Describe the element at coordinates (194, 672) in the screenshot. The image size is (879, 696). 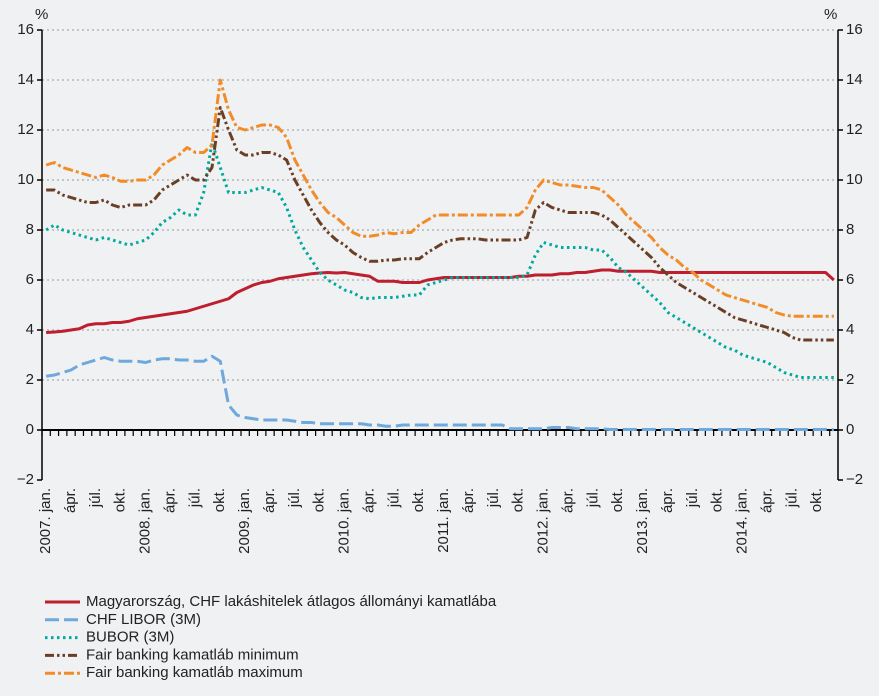
I see `legend-label: Fair banking kamatláb maximum` at that location.